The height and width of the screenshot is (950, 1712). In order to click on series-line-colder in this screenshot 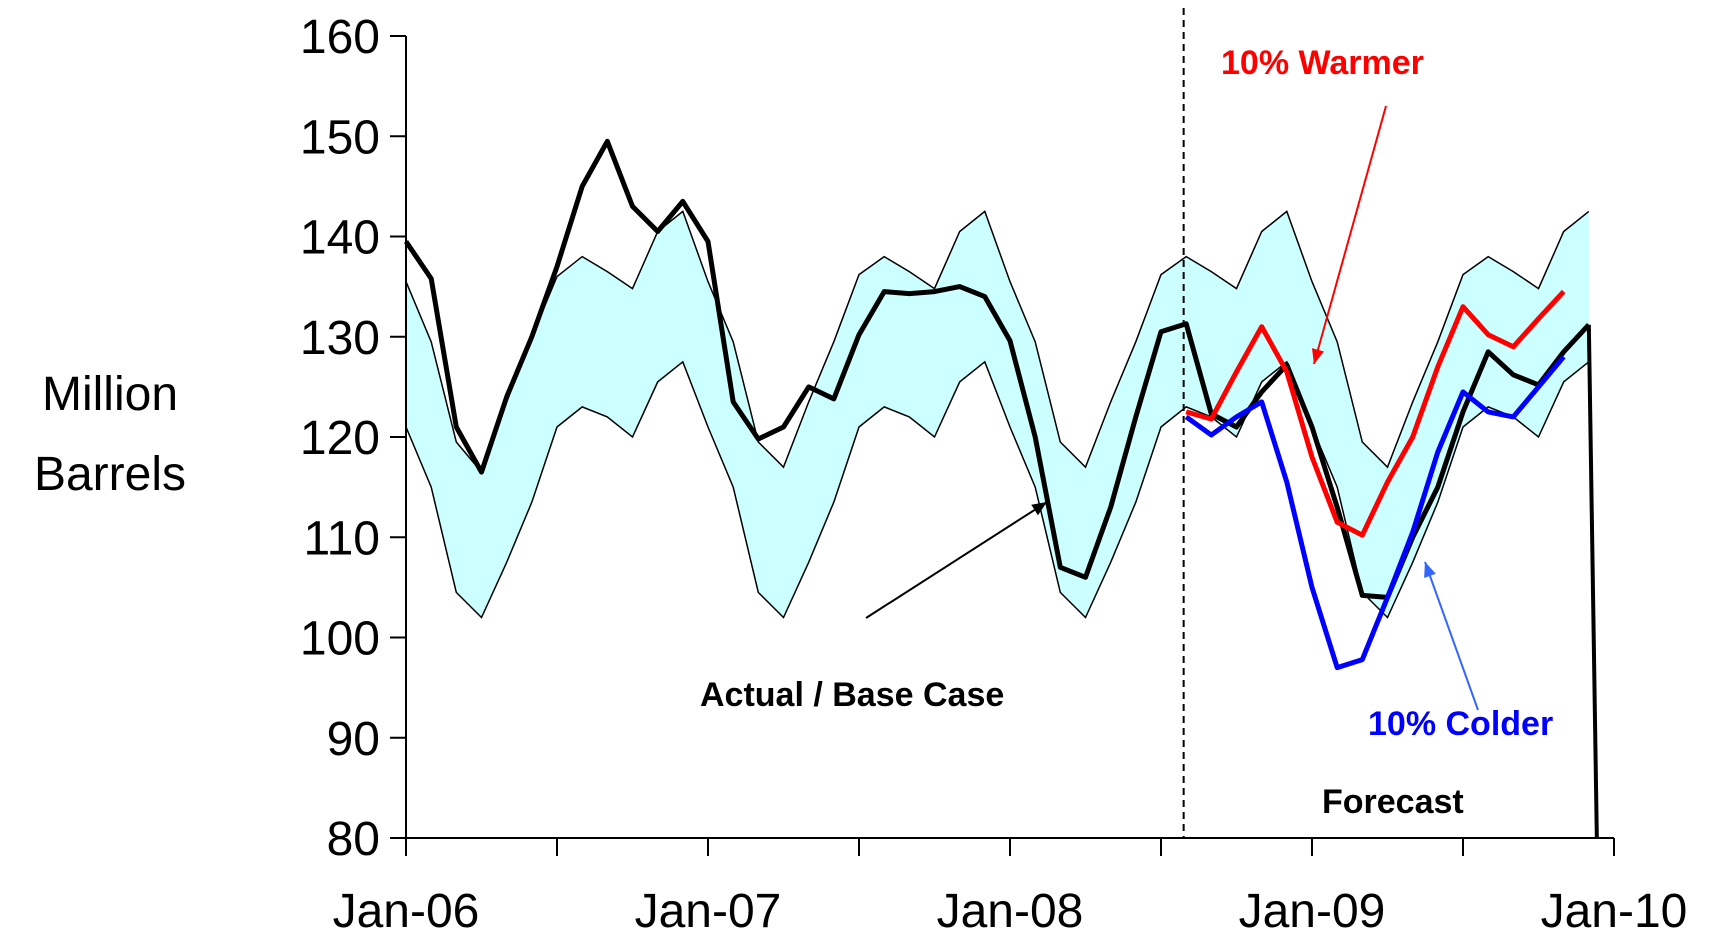, I will do `click(1375, 513)`.